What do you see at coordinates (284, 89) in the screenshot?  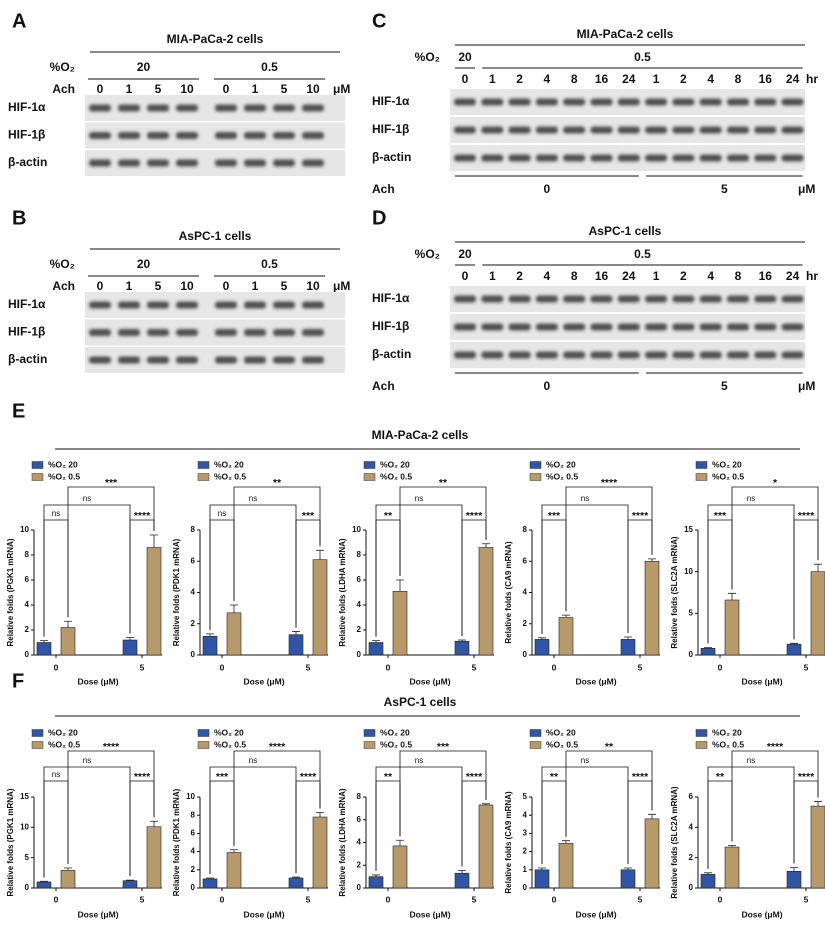 I see `lane-label: 5` at bounding box center [284, 89].